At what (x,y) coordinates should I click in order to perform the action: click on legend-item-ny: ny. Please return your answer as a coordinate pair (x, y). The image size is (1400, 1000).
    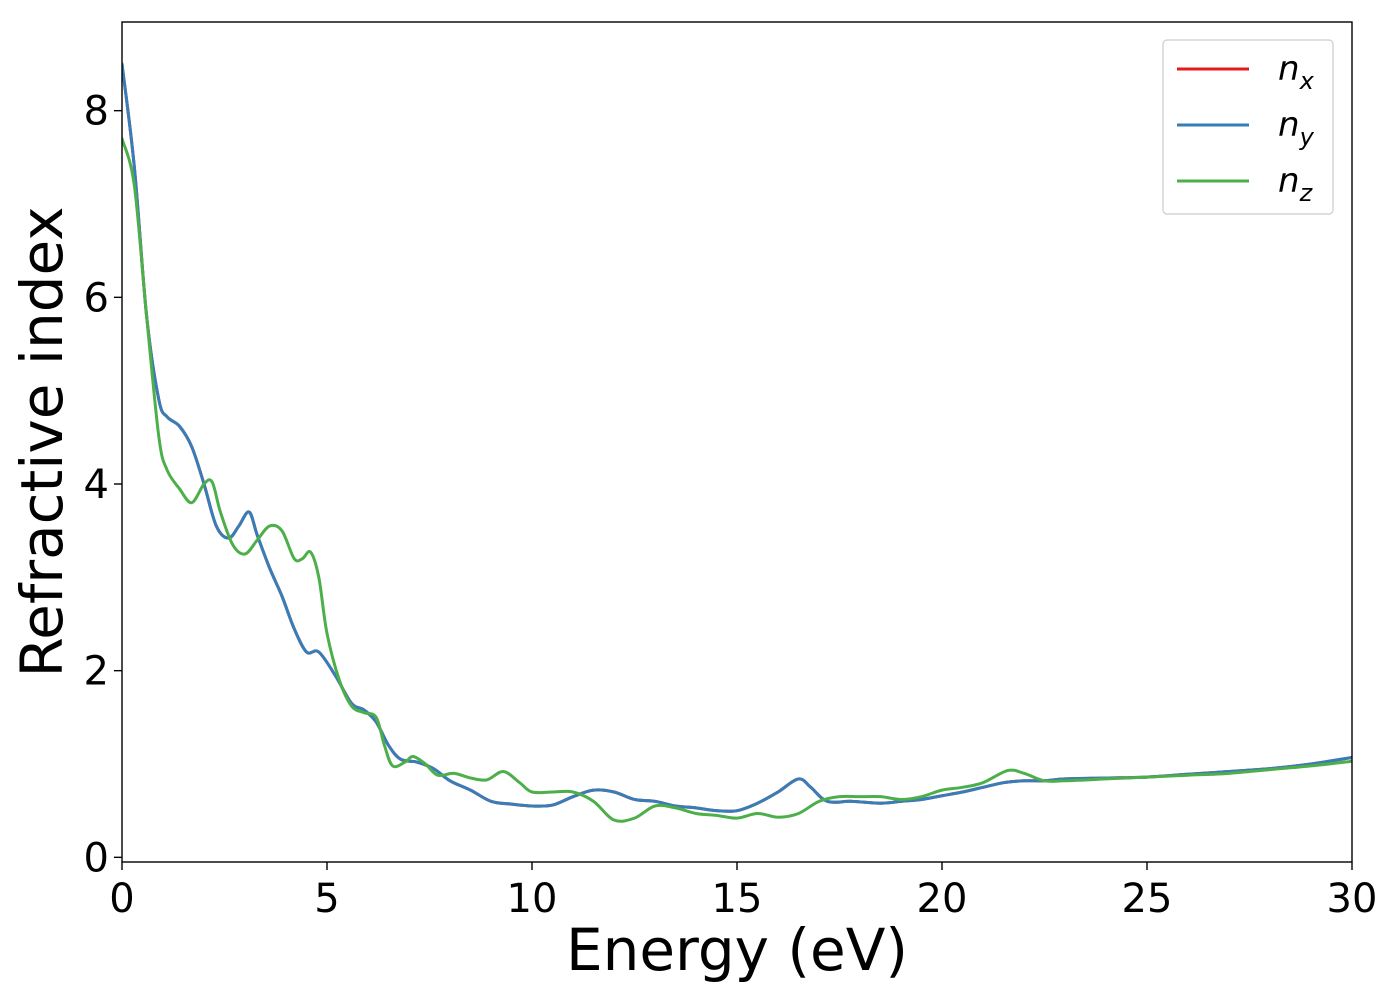
    Looking at the image, I should click on (1246, 128).